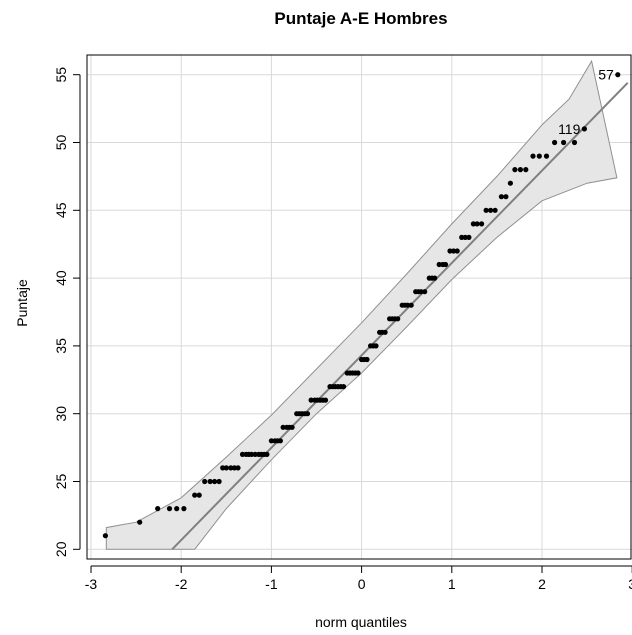  I want to click on annotation-label: 119, so click(569, 129).